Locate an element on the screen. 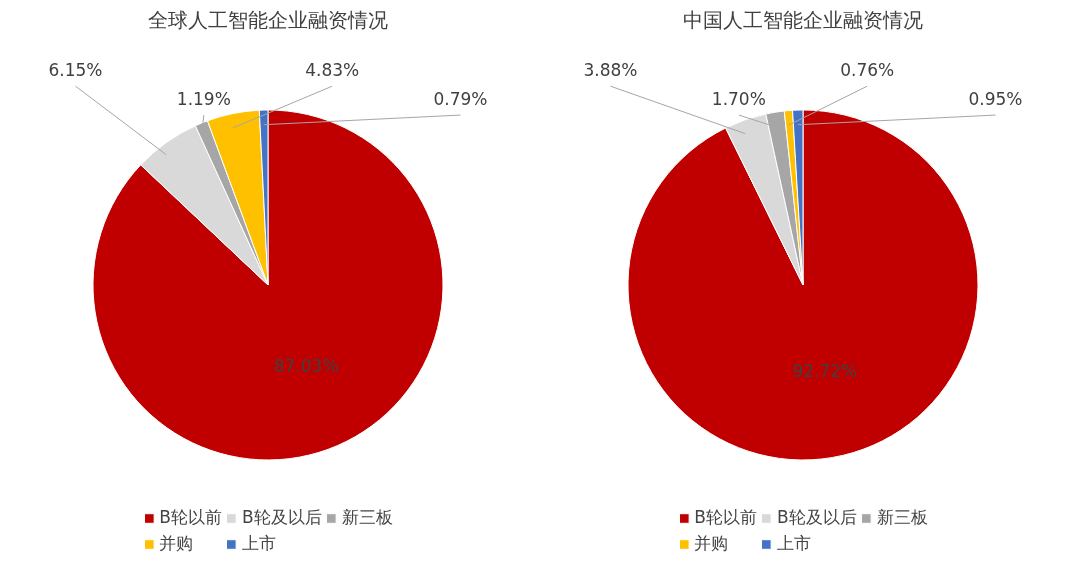 This screenshot has height=578, width=1080. data-label: 3.88% is located at coordinates (610, 69).